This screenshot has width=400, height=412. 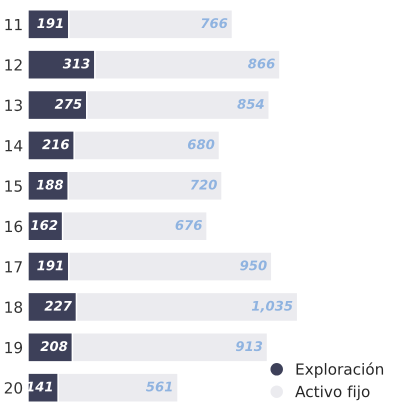 I want to click on data-label: 854, so click(x=250, y=103).